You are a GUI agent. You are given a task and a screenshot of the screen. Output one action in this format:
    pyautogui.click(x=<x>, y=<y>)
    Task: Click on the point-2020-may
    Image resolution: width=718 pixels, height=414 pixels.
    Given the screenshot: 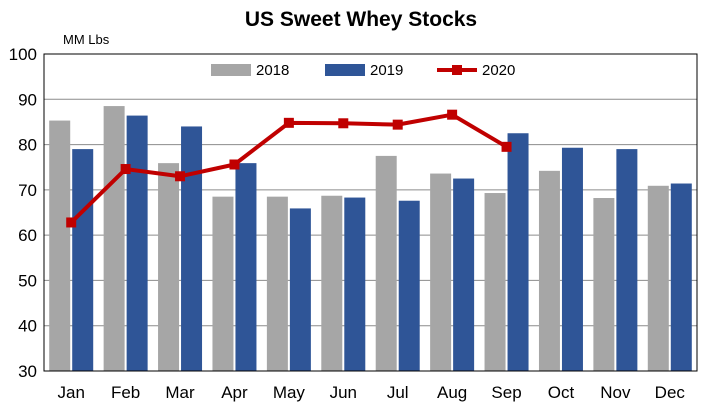 What is the action you would take?
    pyautogui.click(x=288, y=122)
    